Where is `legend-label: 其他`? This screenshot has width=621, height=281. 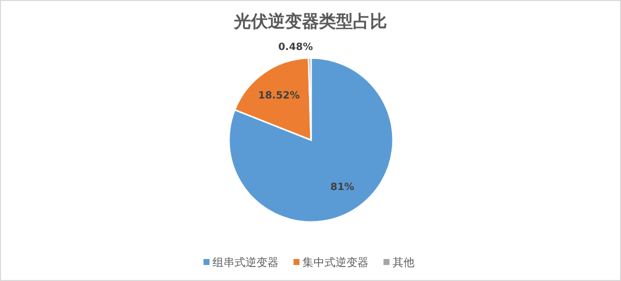
legend-label: 其他 is located at coordinates (403, 262).